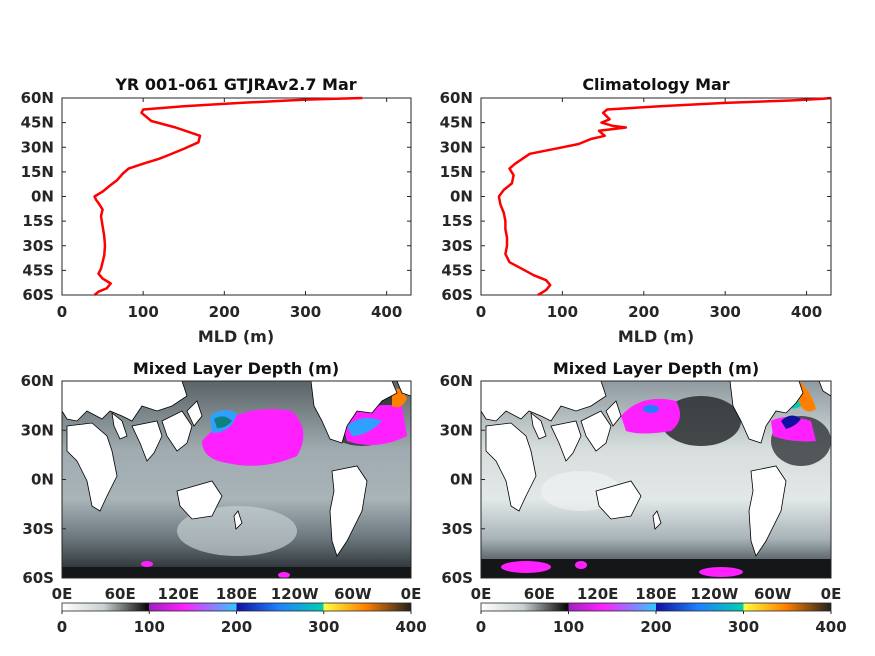 This screenshot has height=656, width=875. Describe the element at coordinates (223, 422) in the screenshot. I see `map1-kuroshio-teal` at that location.